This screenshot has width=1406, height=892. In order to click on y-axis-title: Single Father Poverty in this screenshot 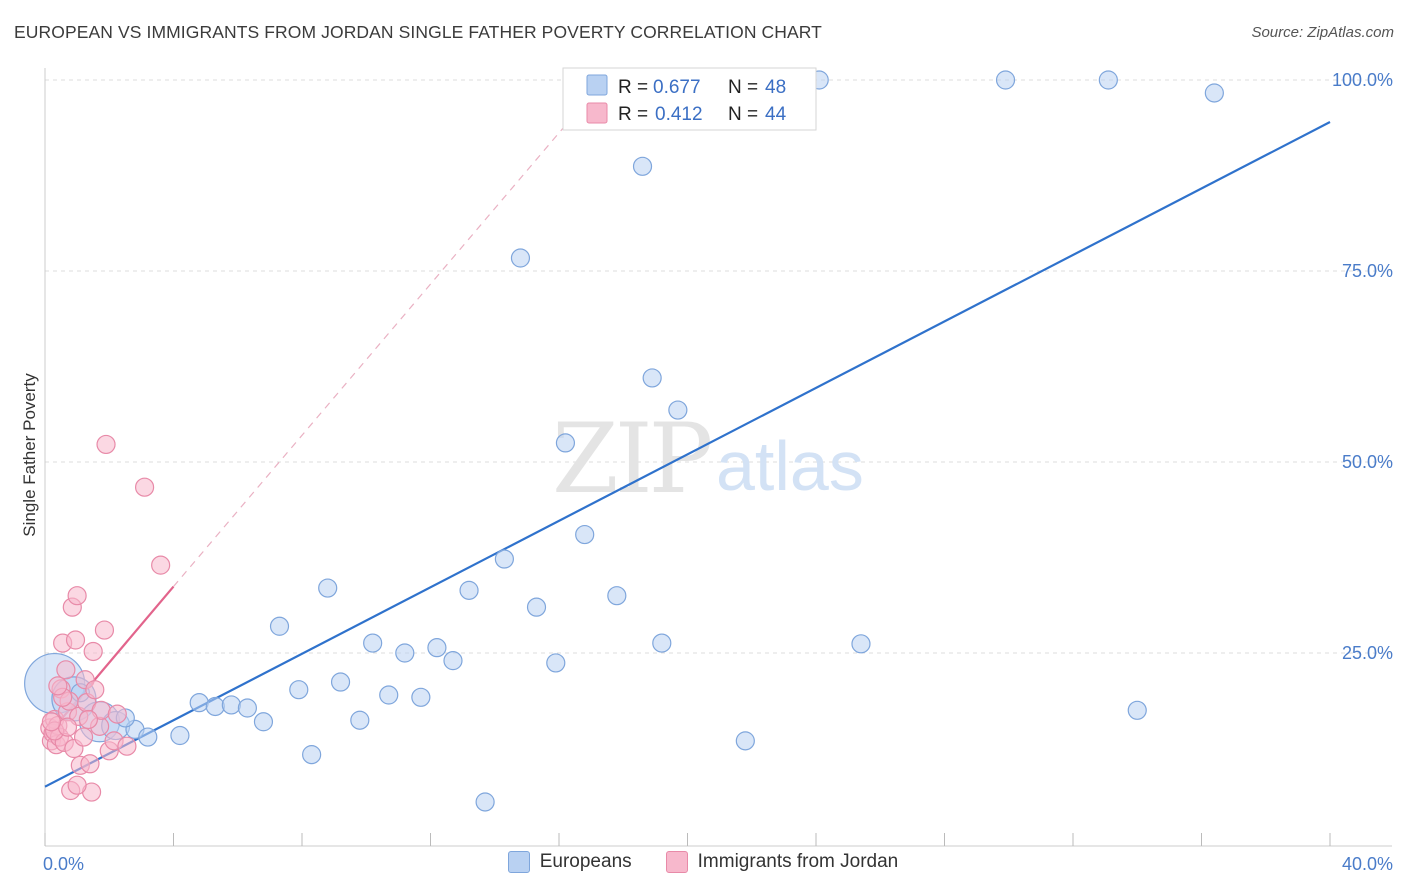, I will do `click(29, 455)`.